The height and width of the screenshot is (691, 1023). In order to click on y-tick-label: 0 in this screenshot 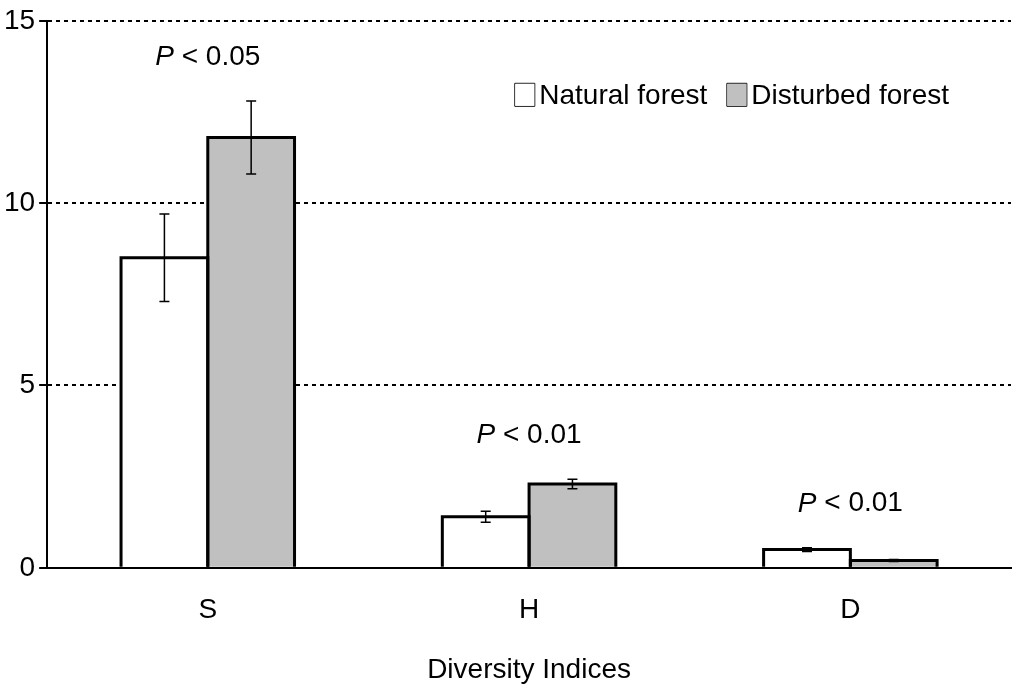, I will do `click(27, 566)`.